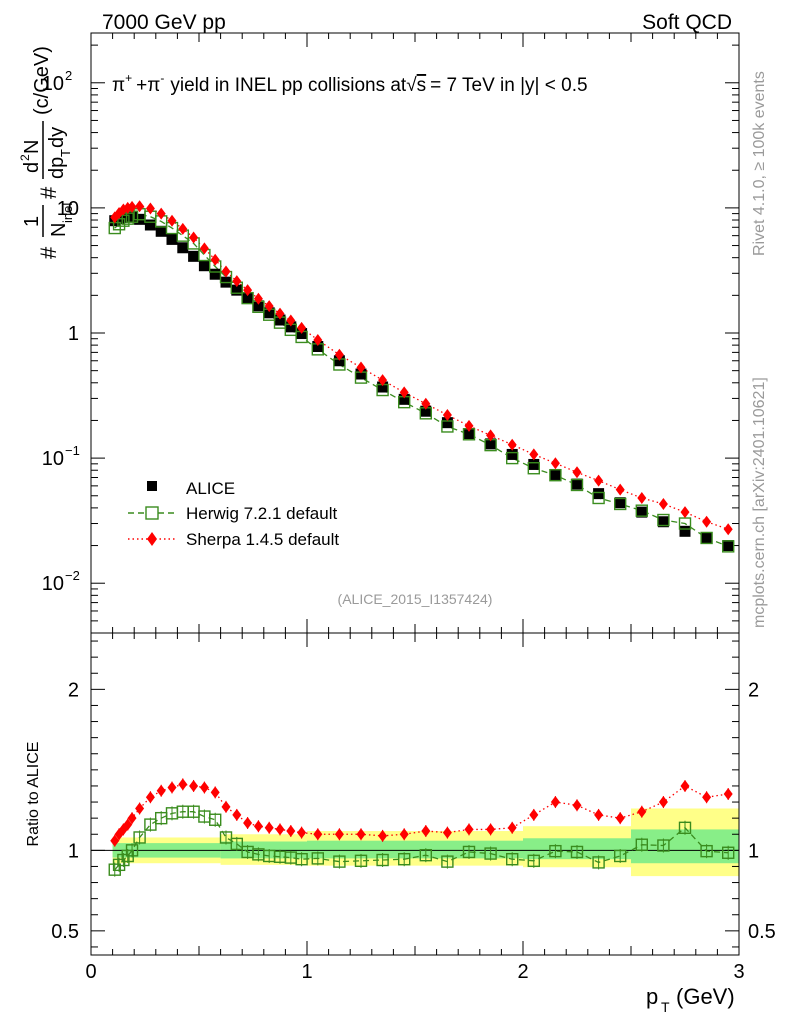  Describe the element at coordinates (210, 488) in the screenshot. I see `legend-label-alice: ALICE` at that location.